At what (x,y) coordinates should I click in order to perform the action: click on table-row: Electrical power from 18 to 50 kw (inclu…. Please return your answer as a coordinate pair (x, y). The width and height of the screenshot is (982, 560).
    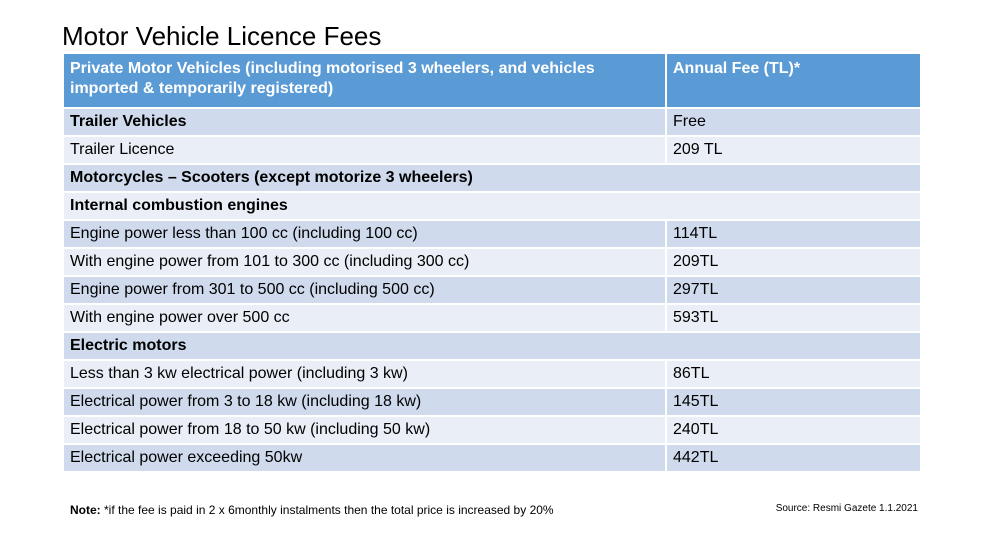
    Looking at the image, I should click on (492, 430).